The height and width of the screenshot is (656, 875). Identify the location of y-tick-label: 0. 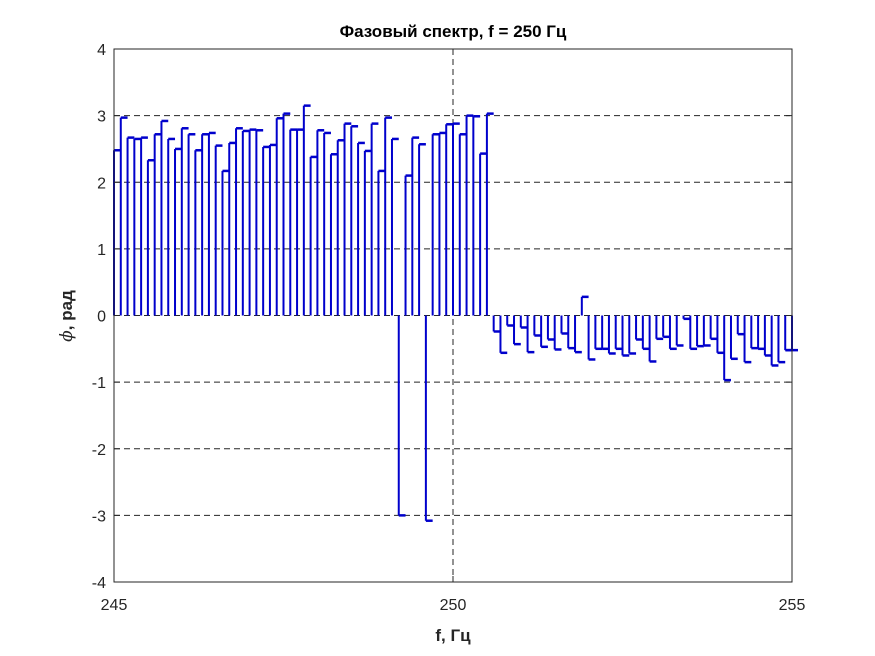
(101, 317).